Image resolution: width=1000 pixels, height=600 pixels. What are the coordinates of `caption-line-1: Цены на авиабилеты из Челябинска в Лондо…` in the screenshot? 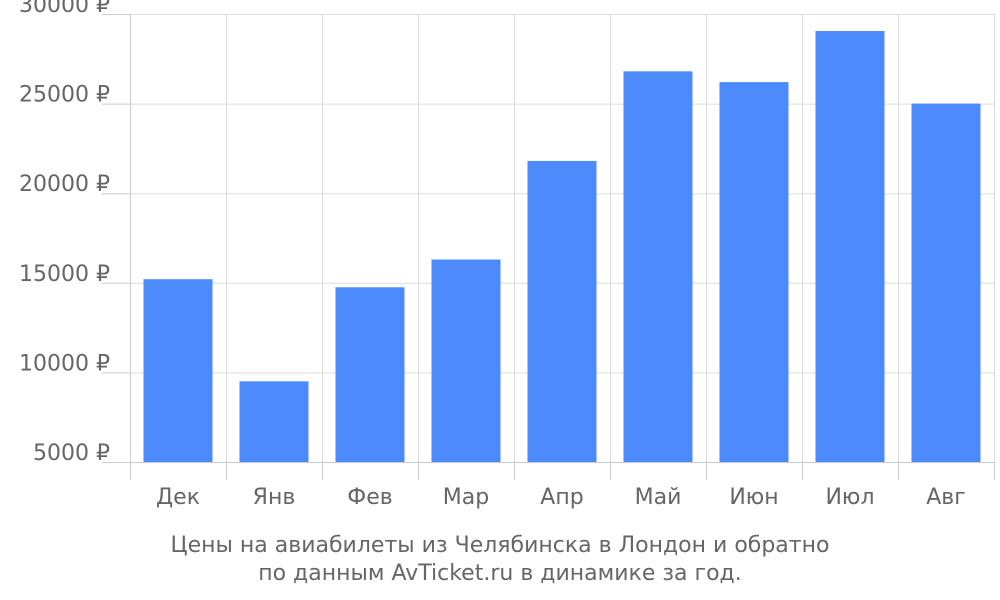 It's located at (500, 545).